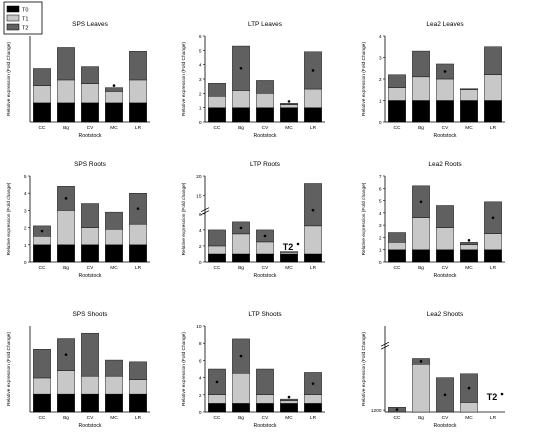 The image size is (550, 446). What do you see at coordinates (493, 87) in the screenshot?
I see `bar-t1-lr` at bounding box center [493, 87].